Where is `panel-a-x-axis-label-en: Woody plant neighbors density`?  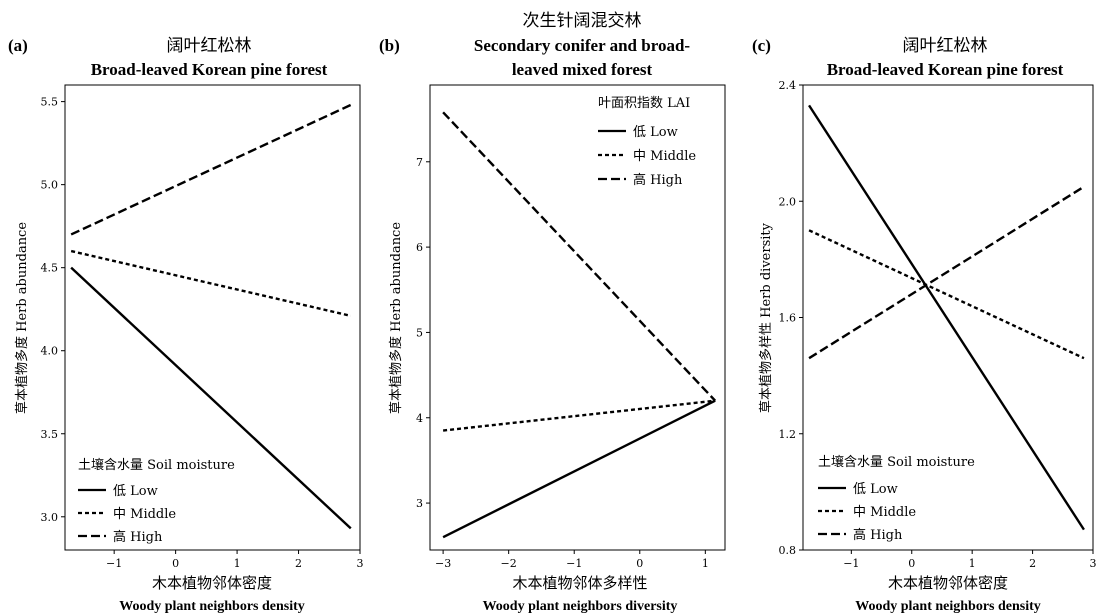 panel-a-x-axis-label-en: Woody plant neighbors density is located at coordinates (212, 606).